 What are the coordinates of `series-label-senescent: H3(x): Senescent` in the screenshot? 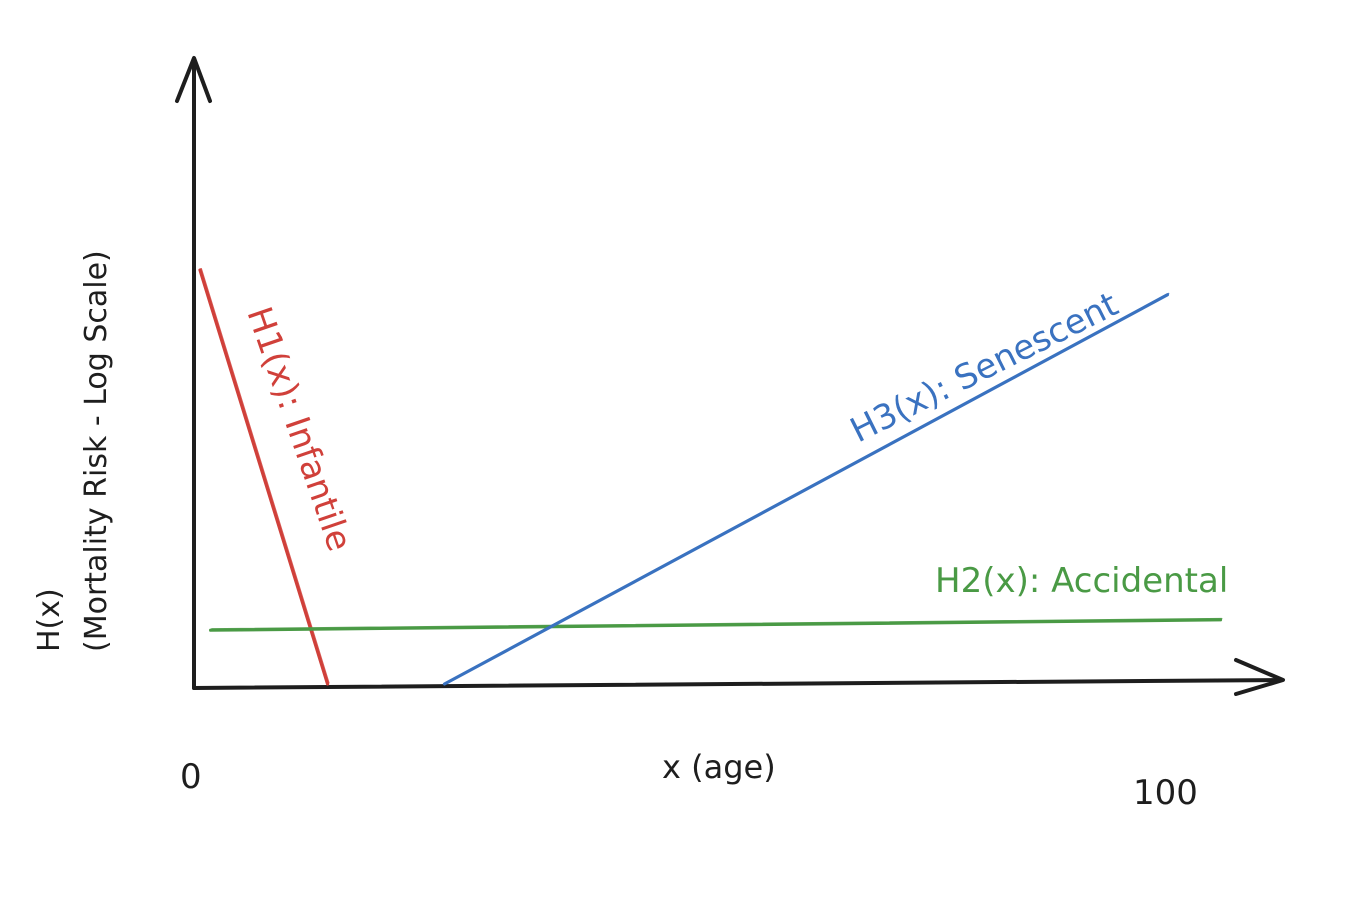 It's located at (984, 367).